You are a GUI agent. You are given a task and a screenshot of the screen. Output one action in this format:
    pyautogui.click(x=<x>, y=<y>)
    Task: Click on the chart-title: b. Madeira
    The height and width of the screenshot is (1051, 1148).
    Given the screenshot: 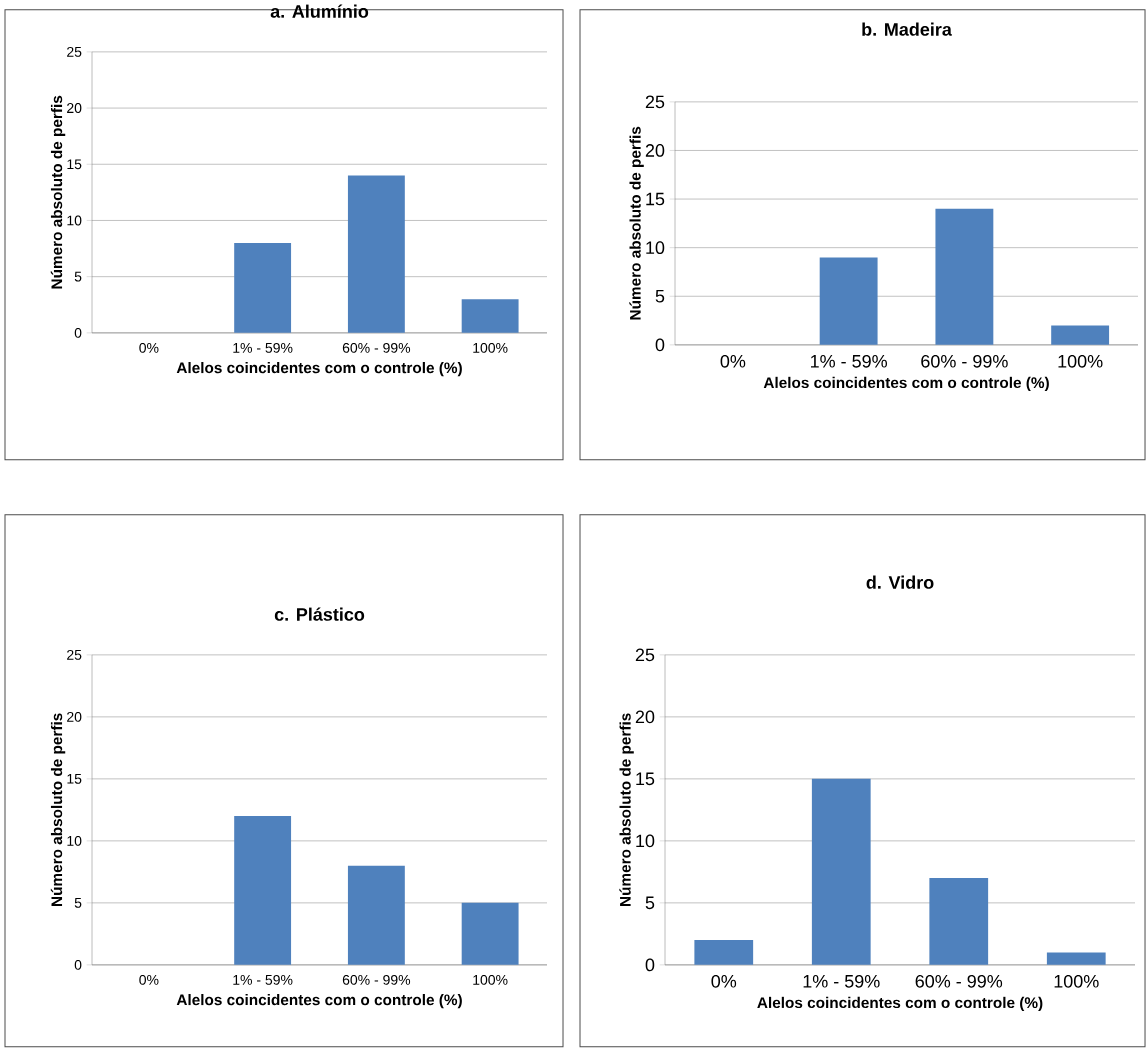 What is the action you would take?
    pyautogui.click(x=907, y=29)
    